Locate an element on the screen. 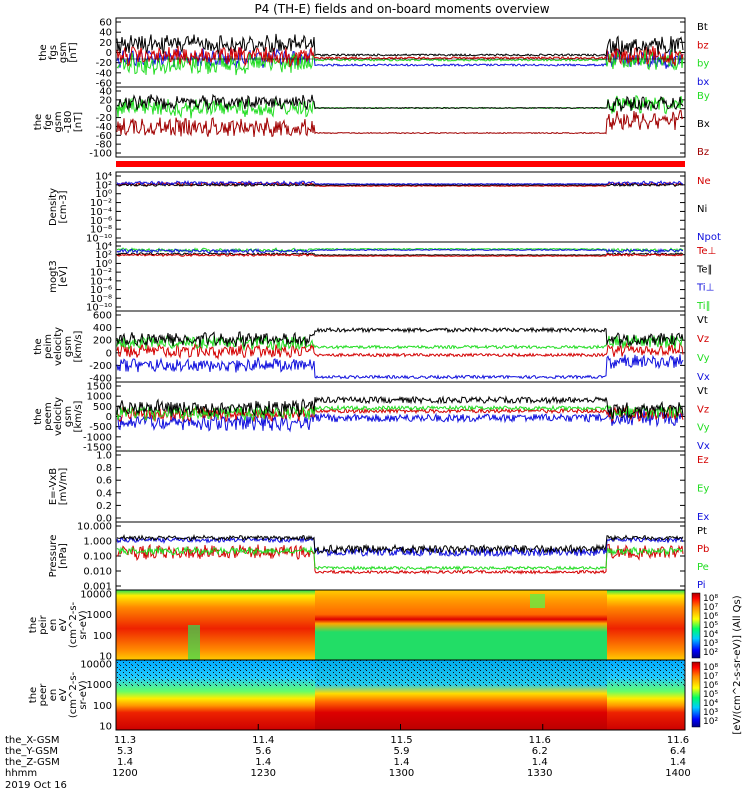 Image resolution: width=750 pixels, height=800 pixels. ytick-label: -400 is located at coordinates (100, 379).